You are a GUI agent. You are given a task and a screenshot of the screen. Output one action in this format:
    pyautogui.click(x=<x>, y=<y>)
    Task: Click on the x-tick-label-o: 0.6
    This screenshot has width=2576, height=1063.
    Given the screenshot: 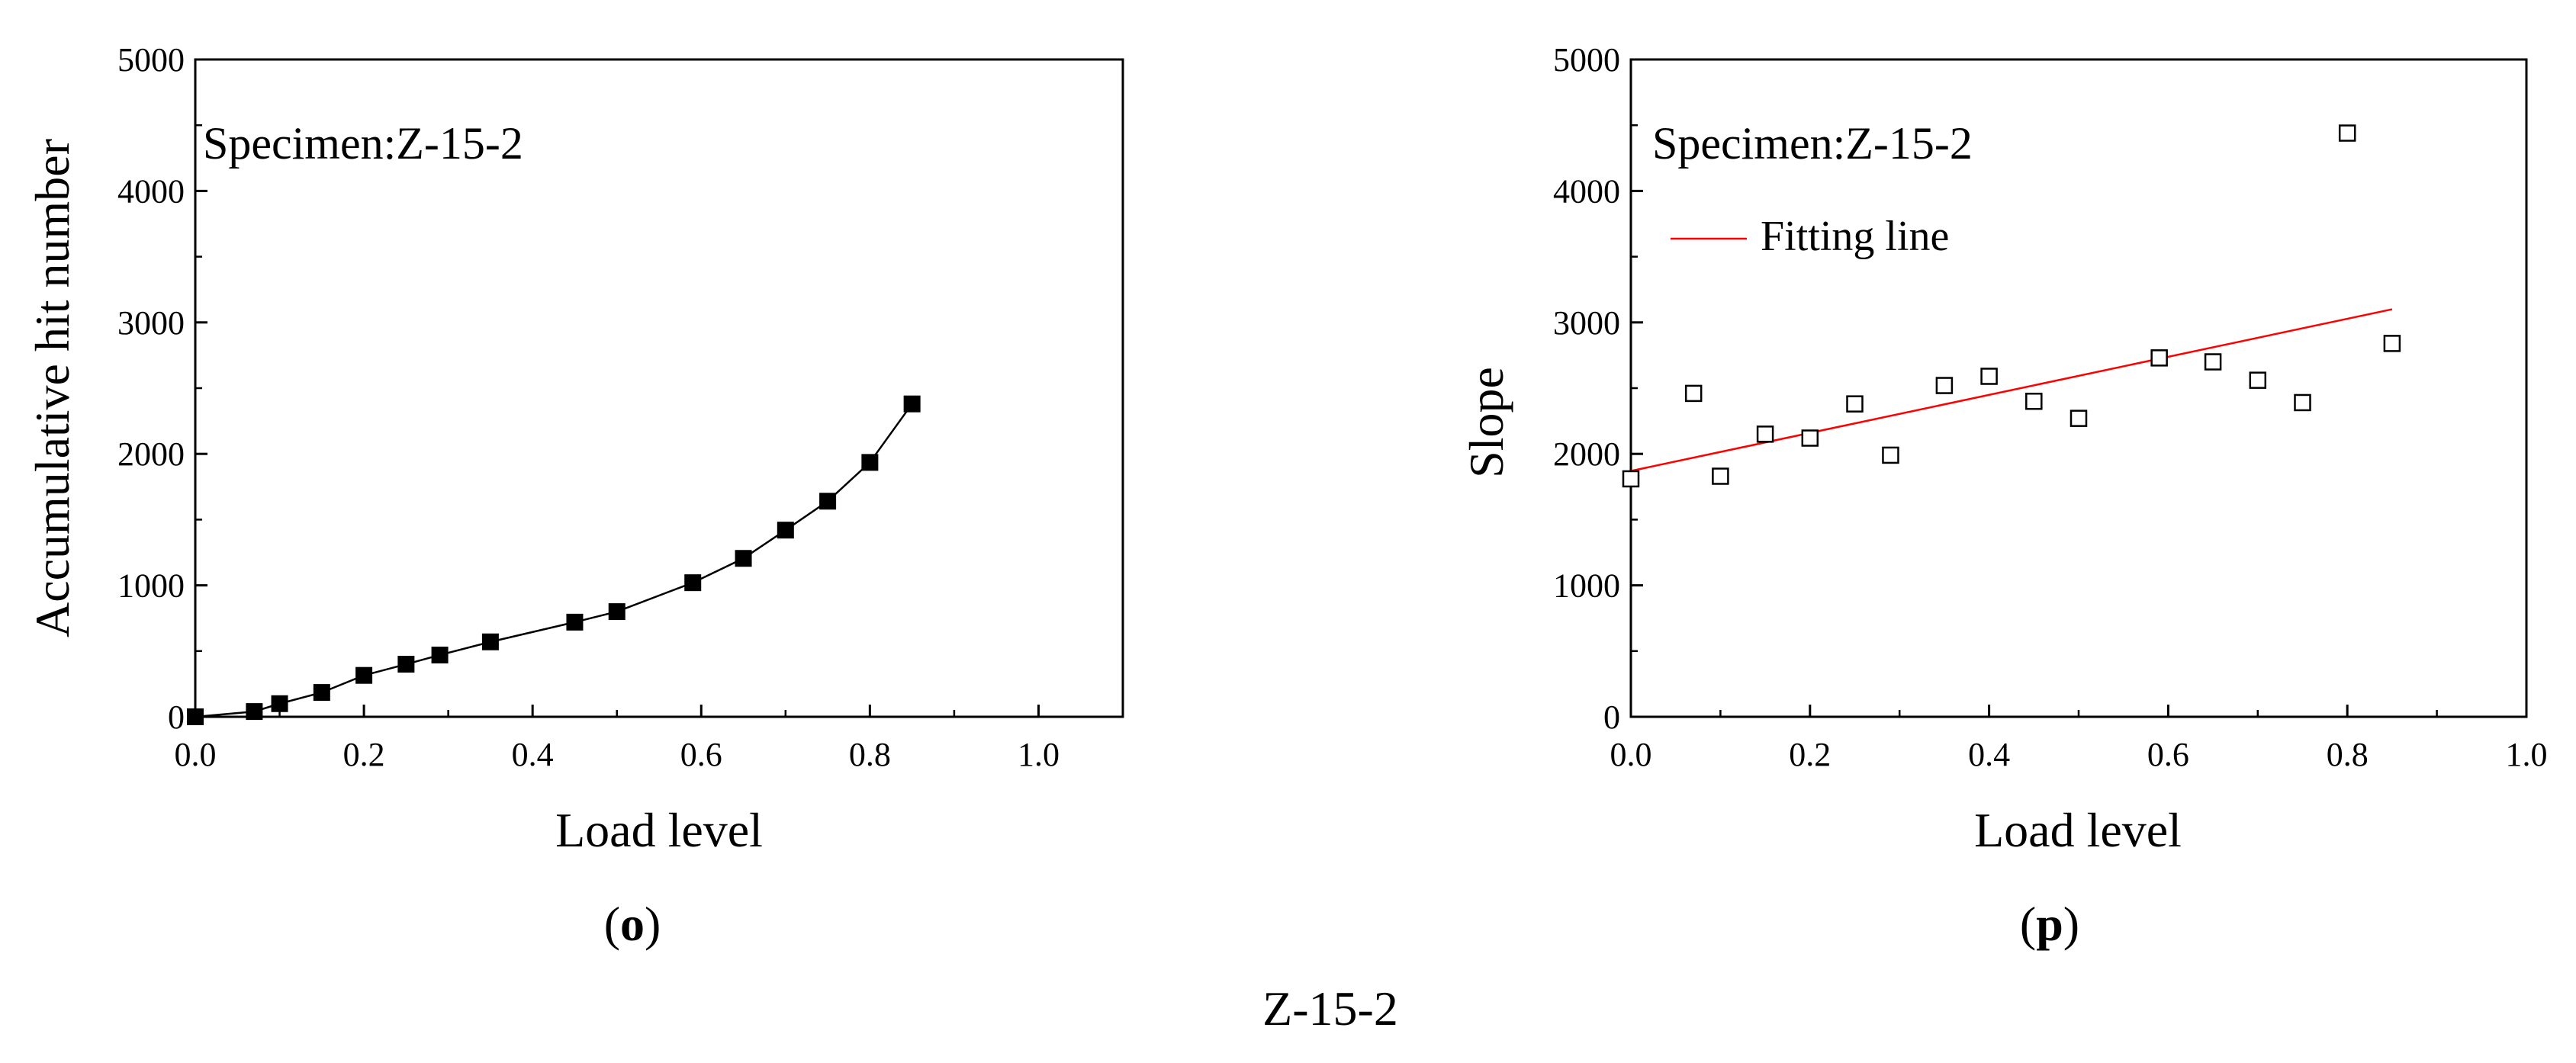 What is the action you would take?
    pyautogui.click(x=701, y=754)
    